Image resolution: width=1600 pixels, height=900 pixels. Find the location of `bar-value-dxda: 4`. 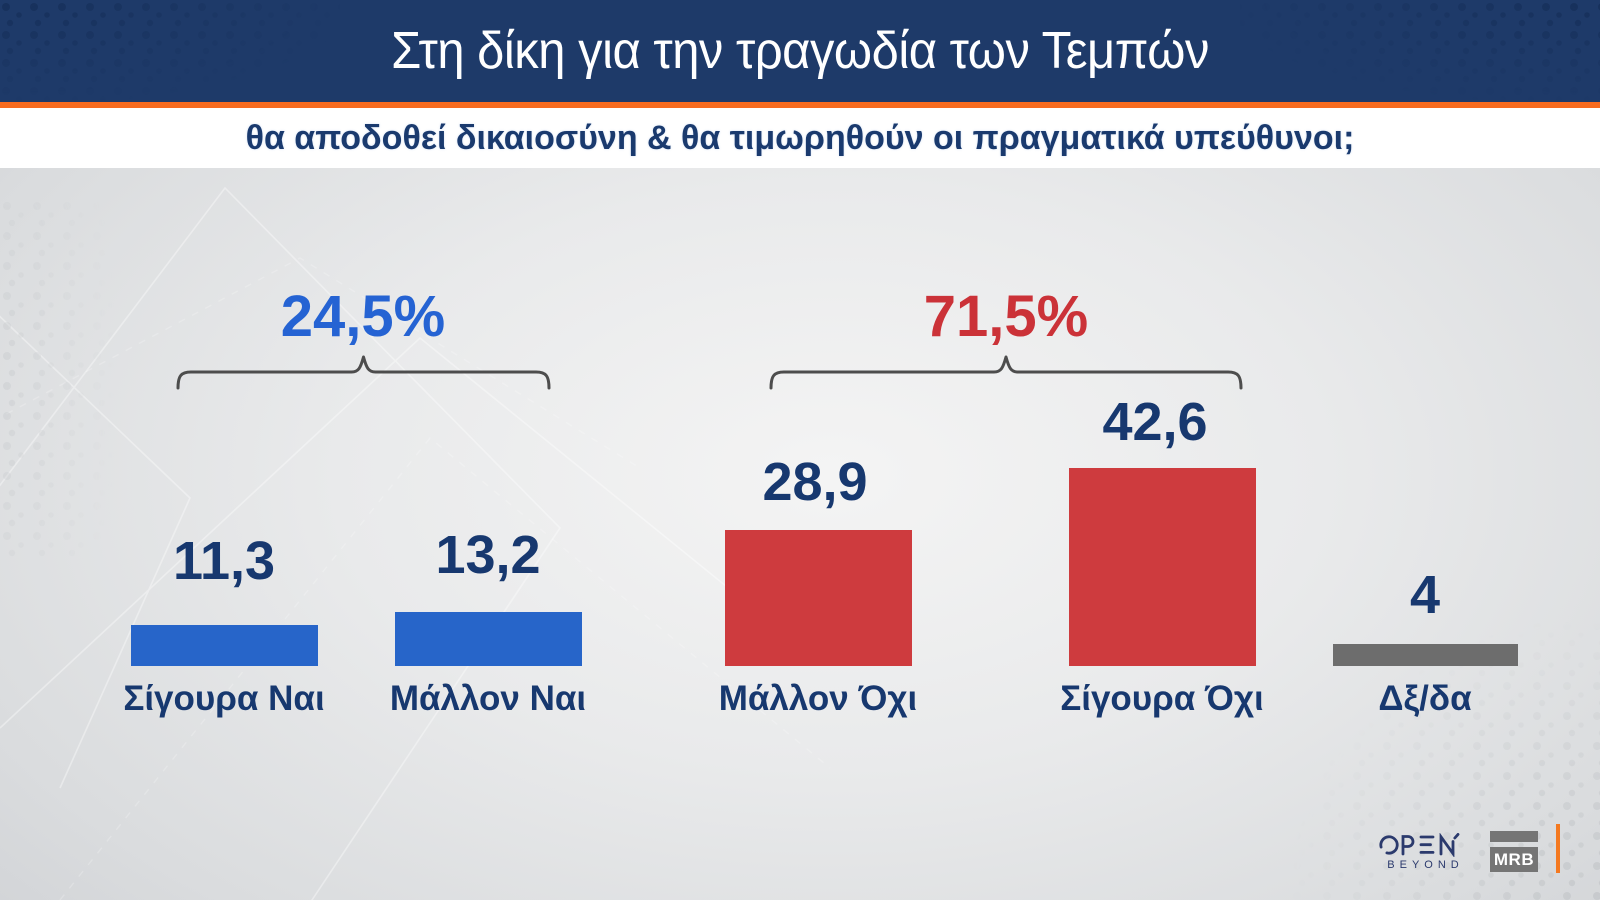

bar-value-dxda: 4 is located at coordinates (1425, 595).